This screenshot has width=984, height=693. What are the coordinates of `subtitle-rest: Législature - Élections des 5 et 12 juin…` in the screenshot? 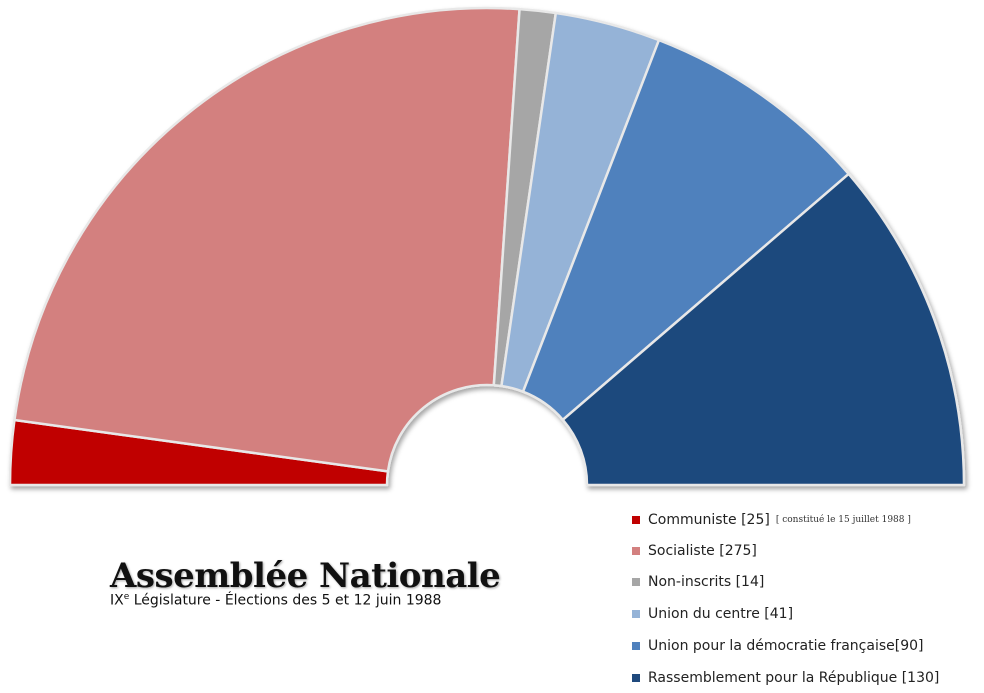 It's located at (285, 600).